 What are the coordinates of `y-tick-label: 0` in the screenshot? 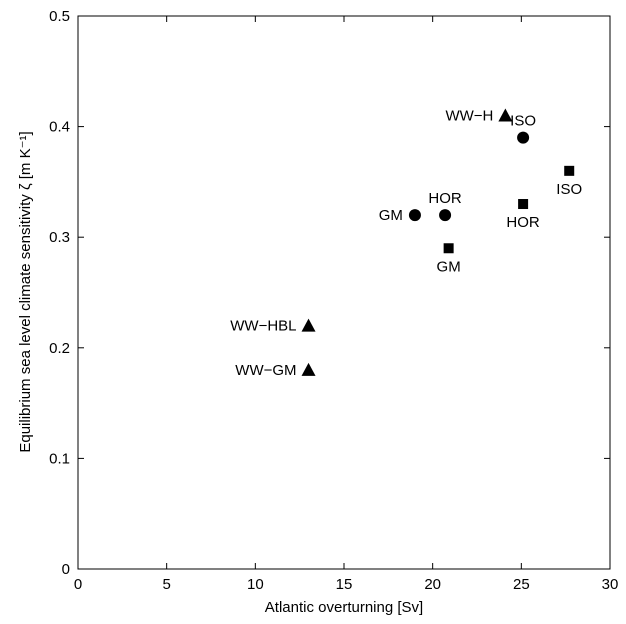 It's located at (66, 569).